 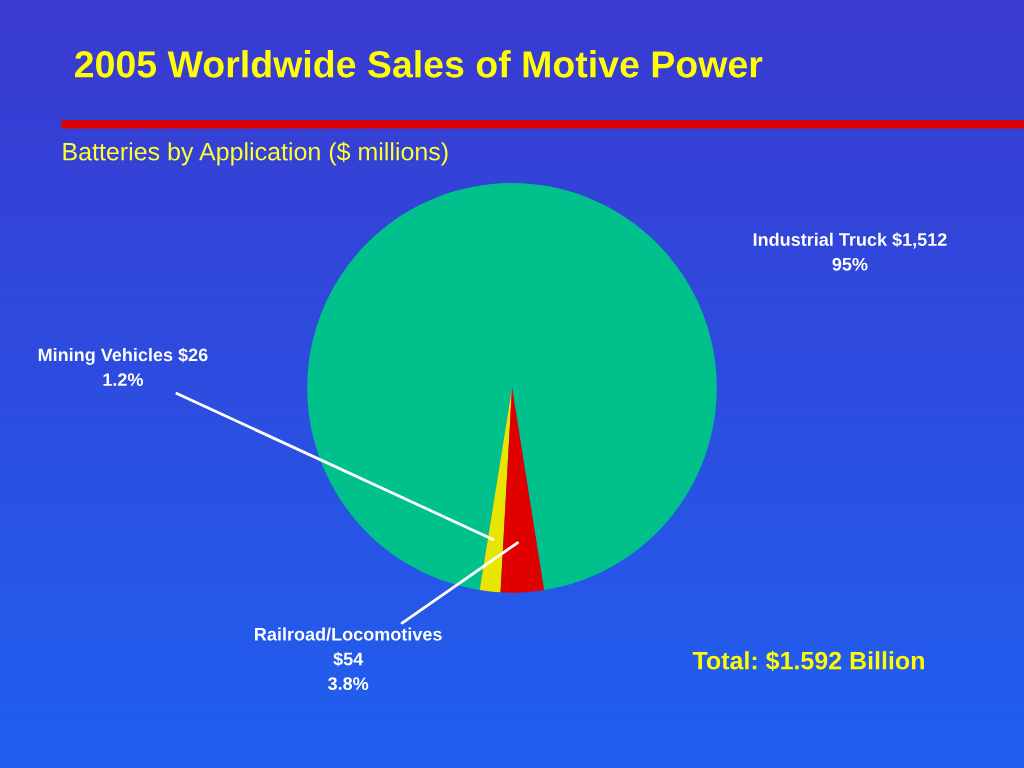 I want to click on text: Total: $1.592 Billion, so click(x=808, y=661).